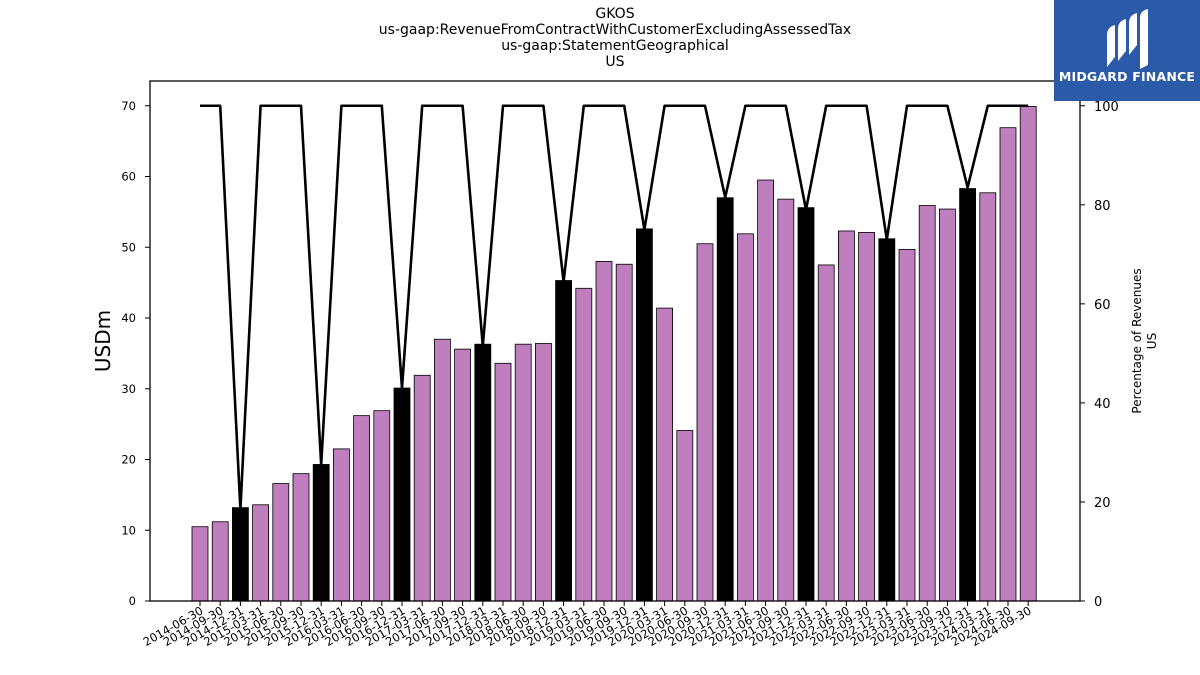  Describe the element at coordinates (128, 177) in the screenshot. I see `y-tick-label: 60` at that location.